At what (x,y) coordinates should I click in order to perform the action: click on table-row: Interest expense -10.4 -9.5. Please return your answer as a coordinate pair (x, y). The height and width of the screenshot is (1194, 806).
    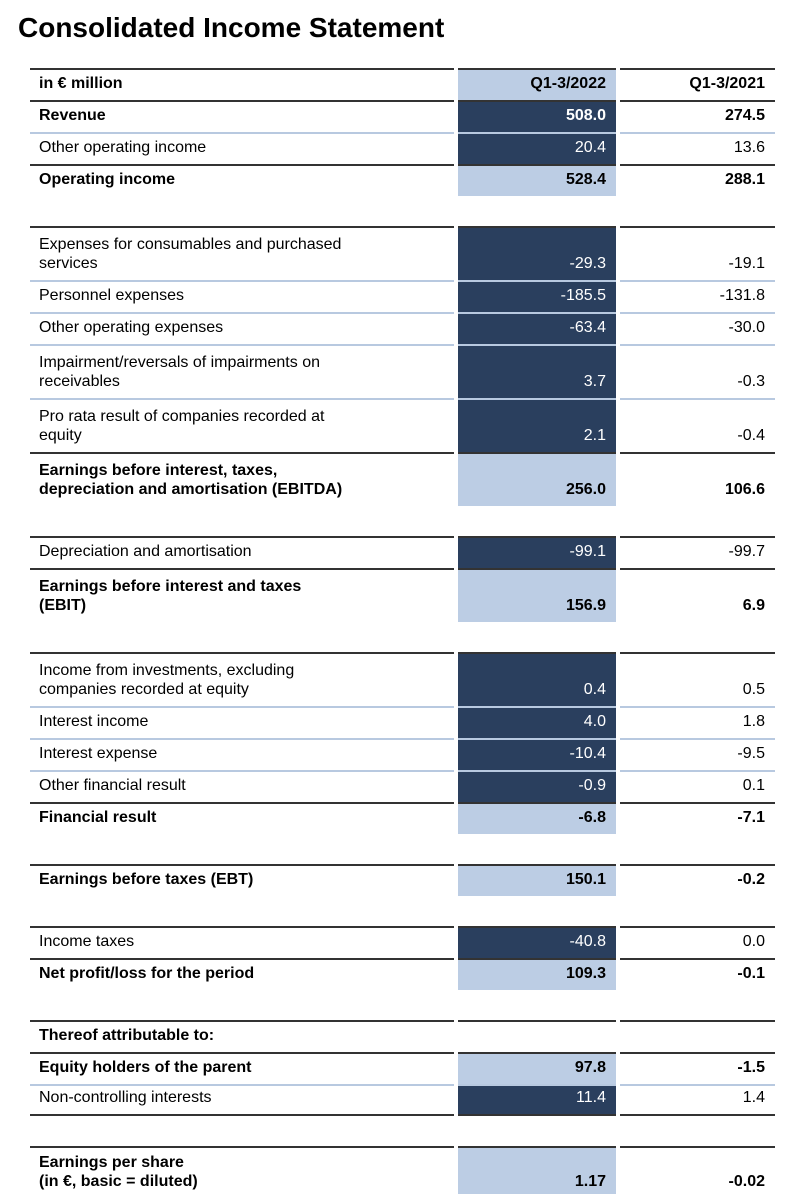
    Looking at the image, I should click on (402, 754).